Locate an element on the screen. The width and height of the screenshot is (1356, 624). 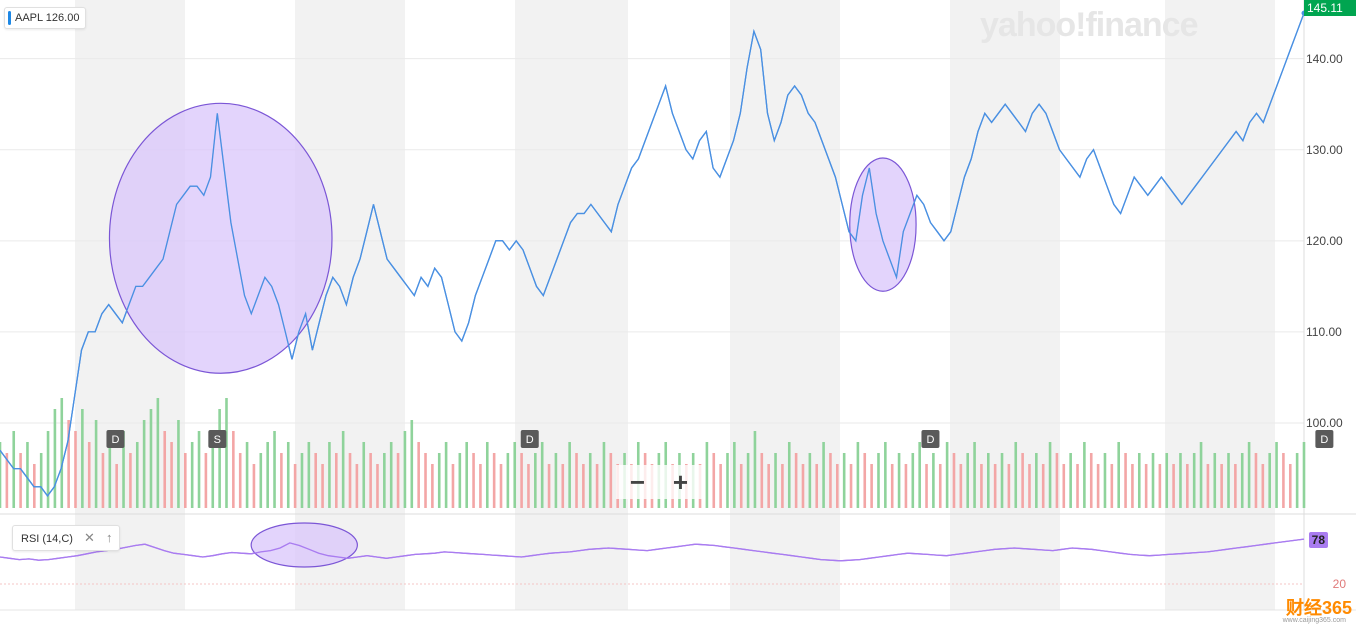
ticker-color-marker is located at coordinates (9, 18).